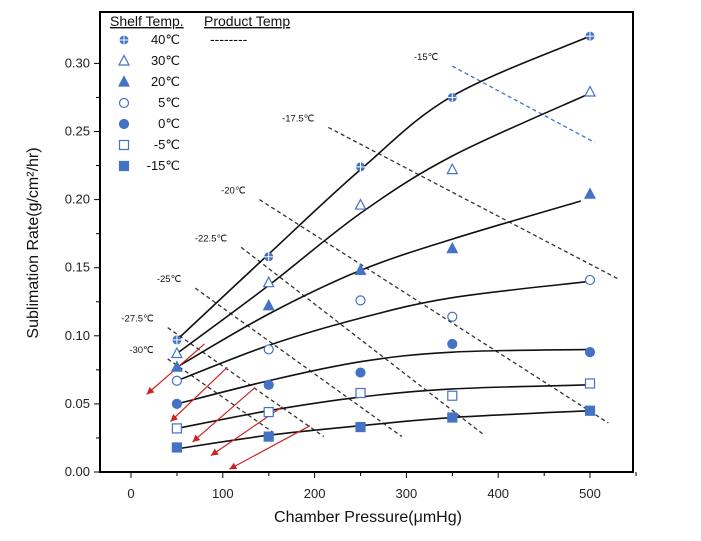 The image size is (701, 541). I want to click on legend-header-product: Product Temp, so click(247, 21).